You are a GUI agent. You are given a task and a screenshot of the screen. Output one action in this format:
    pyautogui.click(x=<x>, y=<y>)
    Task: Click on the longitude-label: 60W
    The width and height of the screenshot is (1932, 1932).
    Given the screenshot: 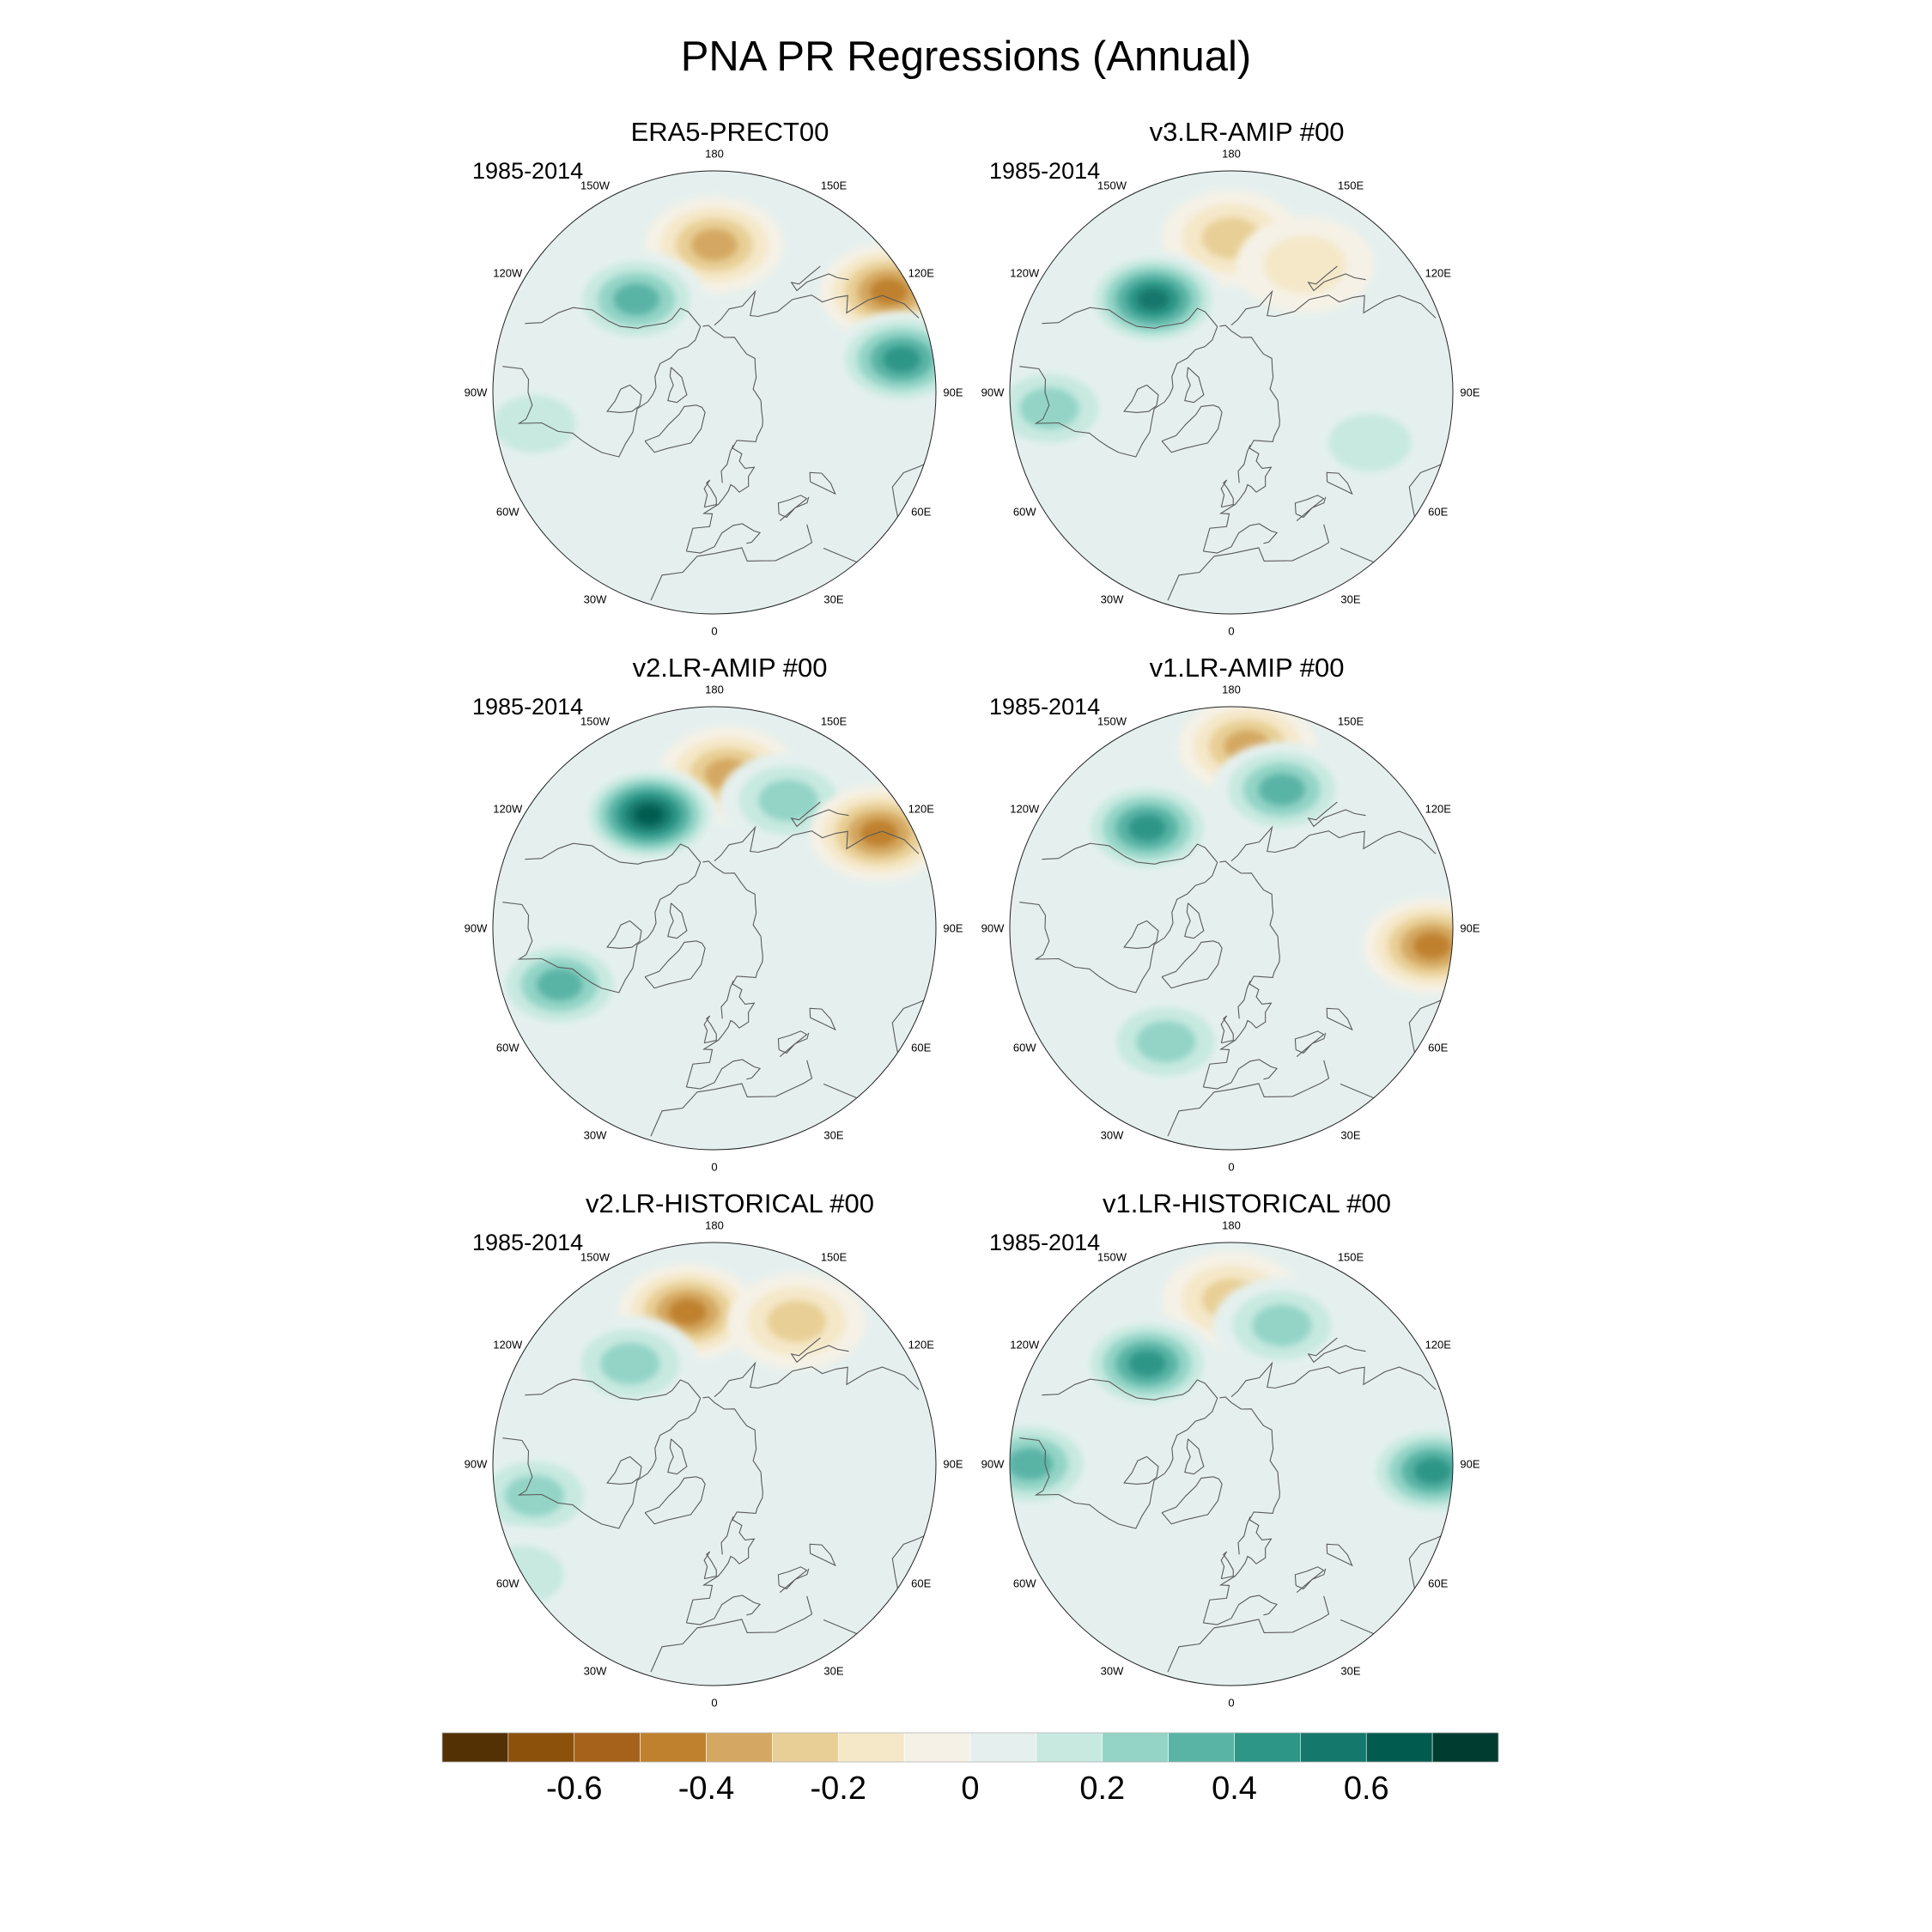 What is the action you would take?
    pyautogui.click(x=507, y=1583)
    